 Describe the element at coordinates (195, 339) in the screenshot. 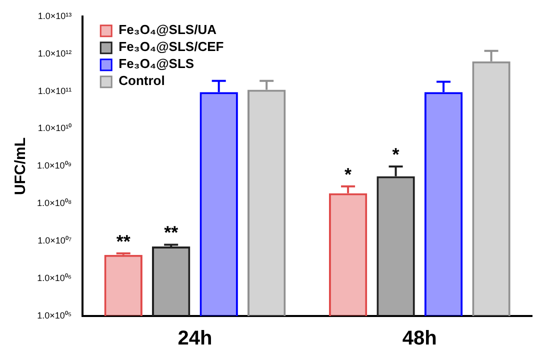

I see `x-tick-label: 24h` at that location.